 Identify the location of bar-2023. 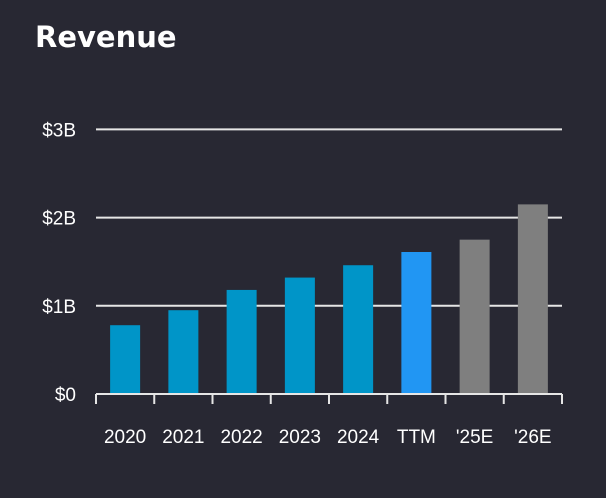
(299, 335).